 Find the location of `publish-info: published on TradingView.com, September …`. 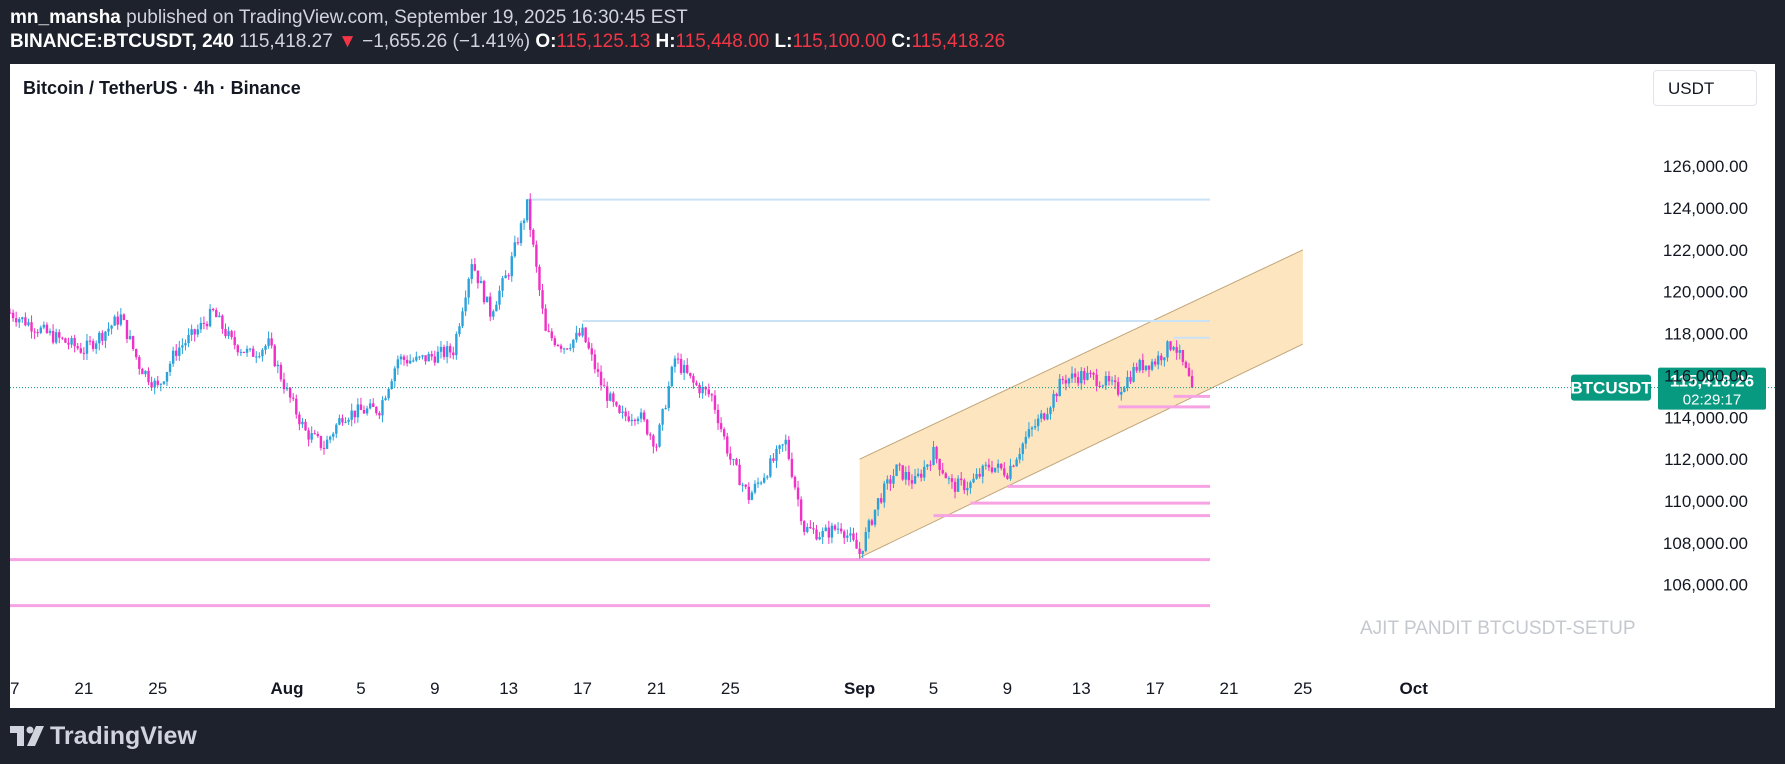

publish-info: published on TradingView.com, September … is located at coordinates (407, 17).